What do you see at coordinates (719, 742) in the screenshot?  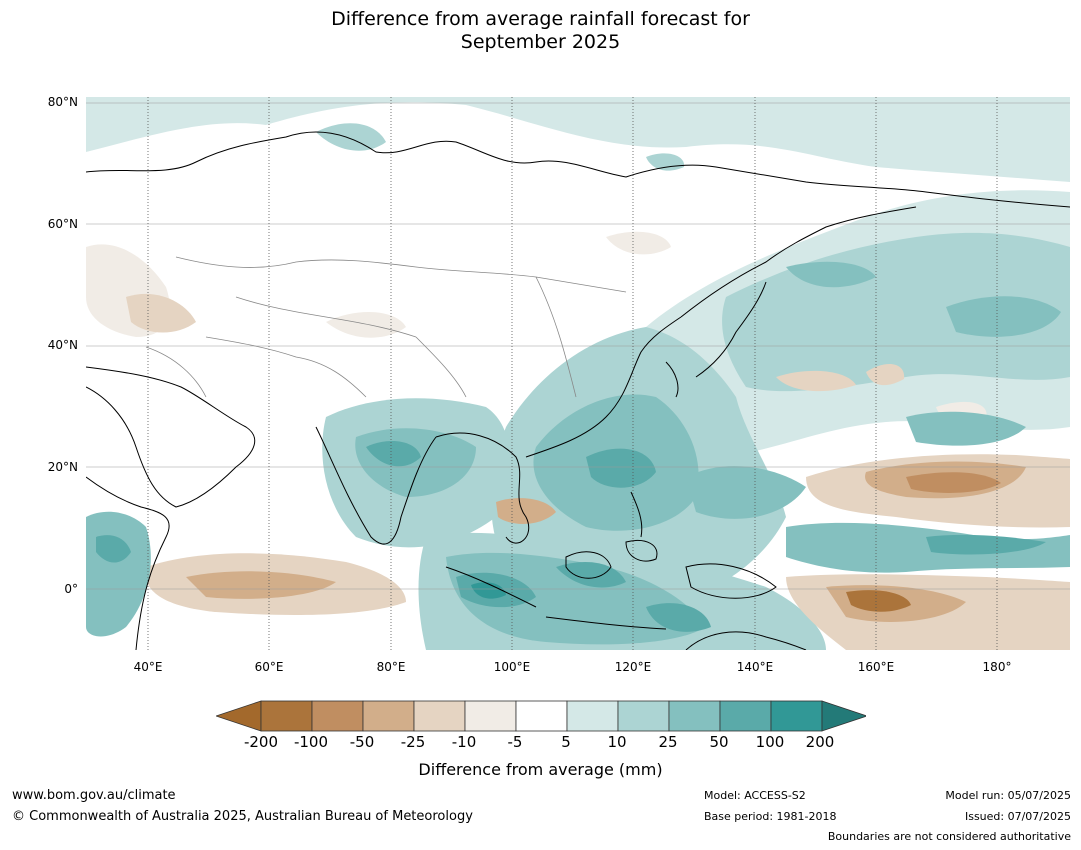 I see `colorbar-label: 50` at bounding box center [719, 742].